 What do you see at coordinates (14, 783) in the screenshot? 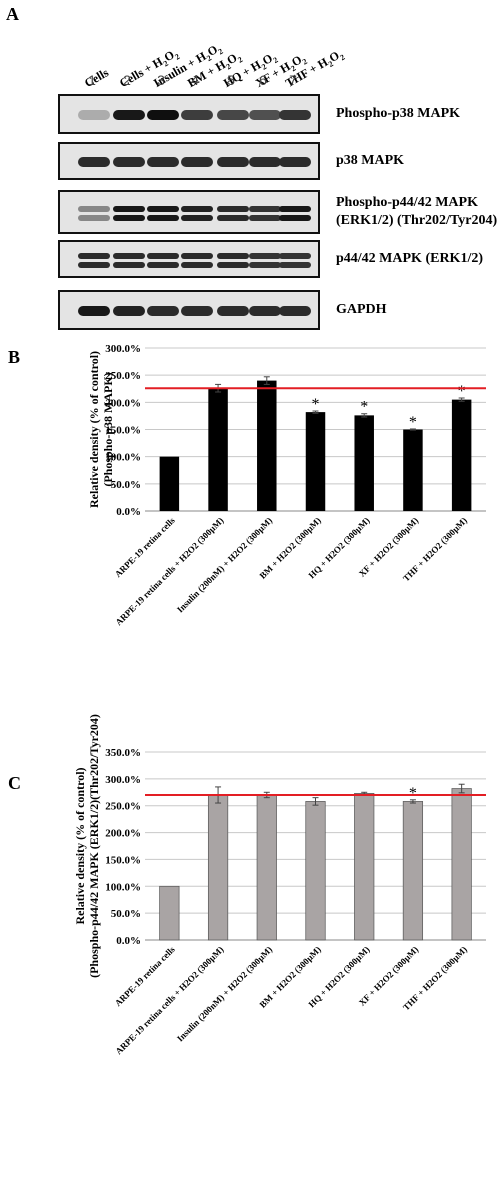
I see `panel-c-letter: C` at bounding box center [14, 783].